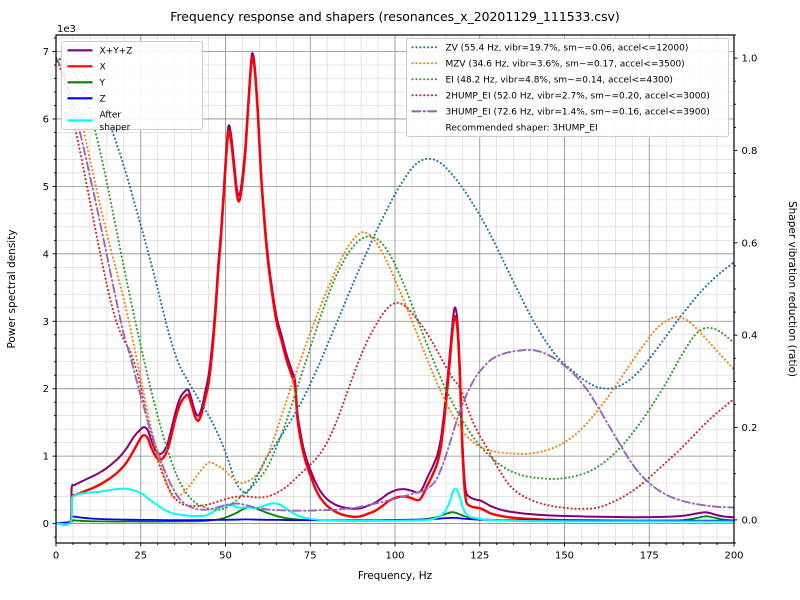 The width and height of the screenshot is (800, 600). I want to click on y-right-tick-label: 0.6, so click(750, 243).